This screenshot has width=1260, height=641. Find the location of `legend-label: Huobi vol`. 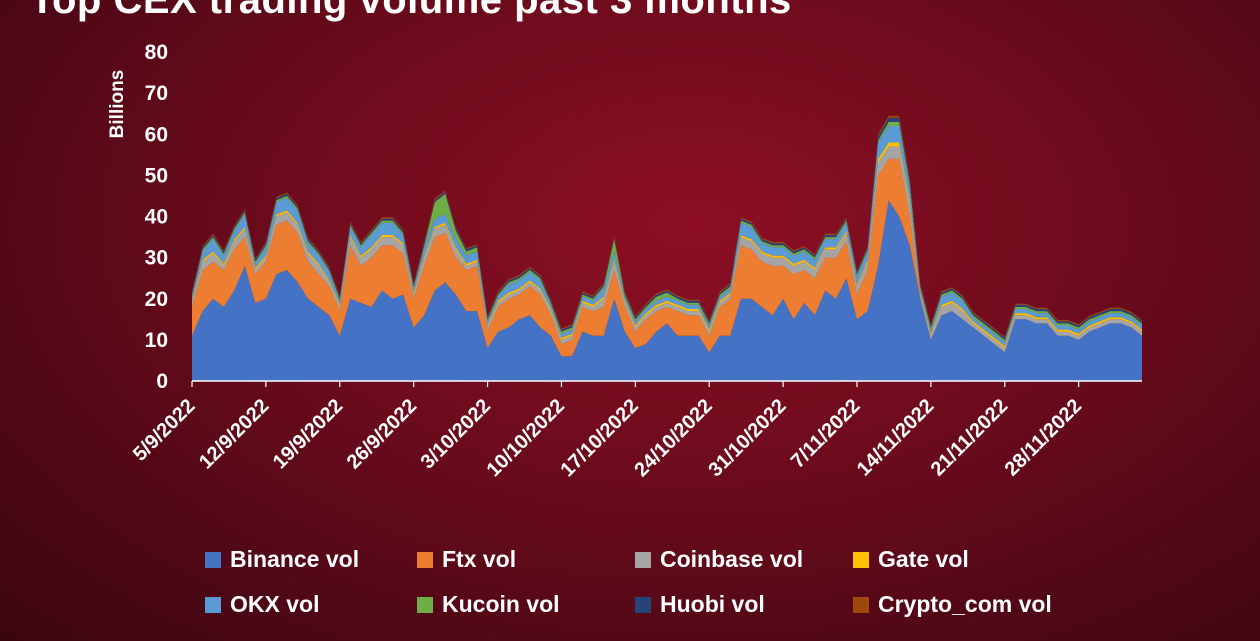

legend-label: Huobi vol is located at coordinates (712, 604).